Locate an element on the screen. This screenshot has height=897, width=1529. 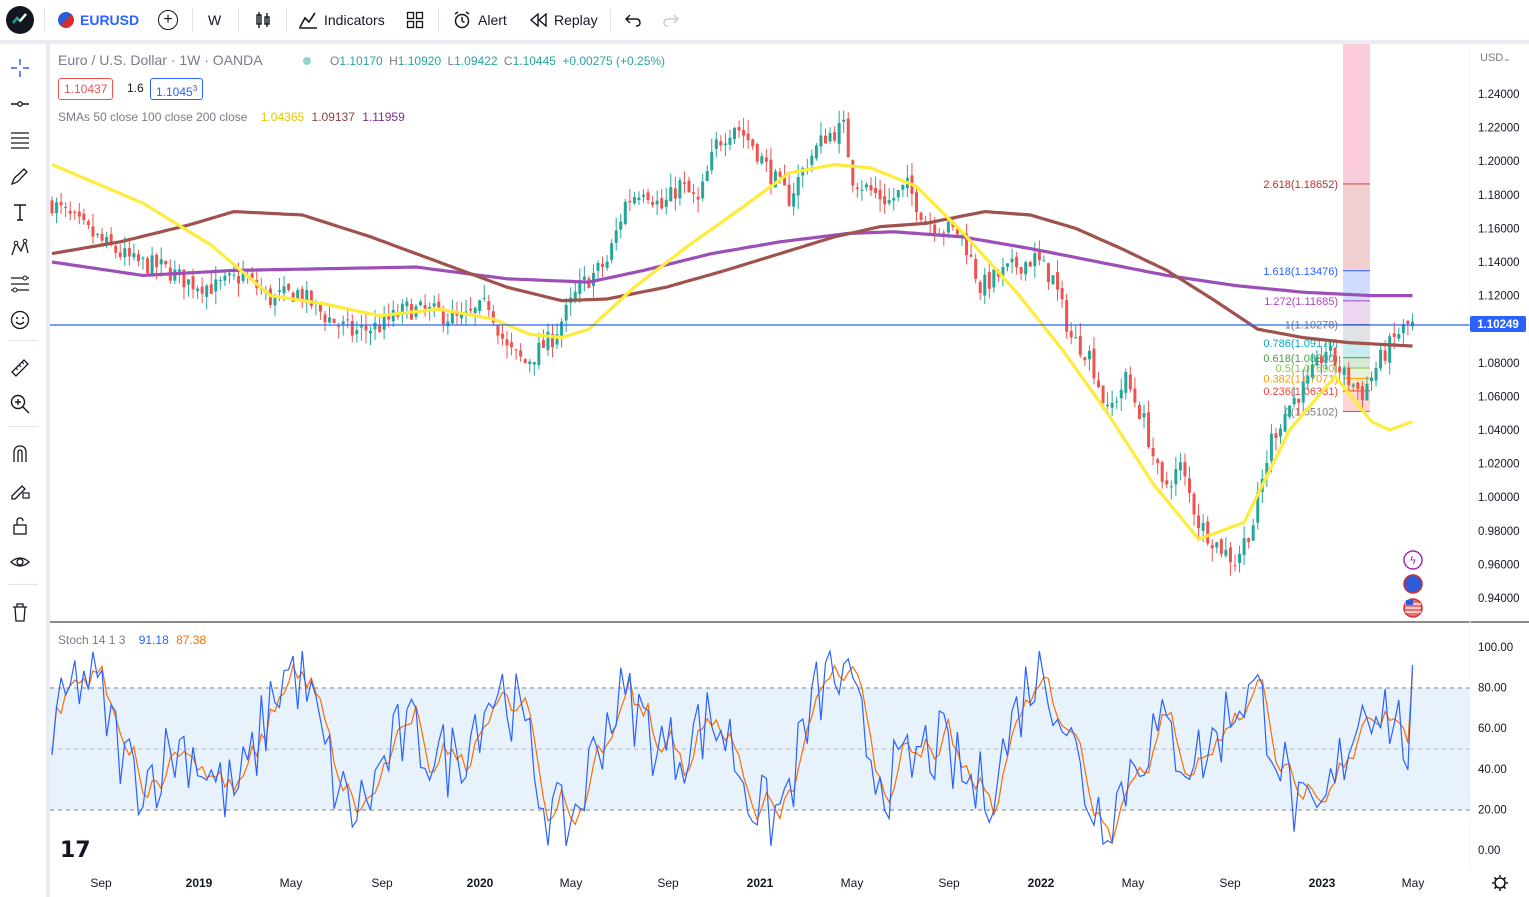
emoji-icon is located at coordinates (20, 320).